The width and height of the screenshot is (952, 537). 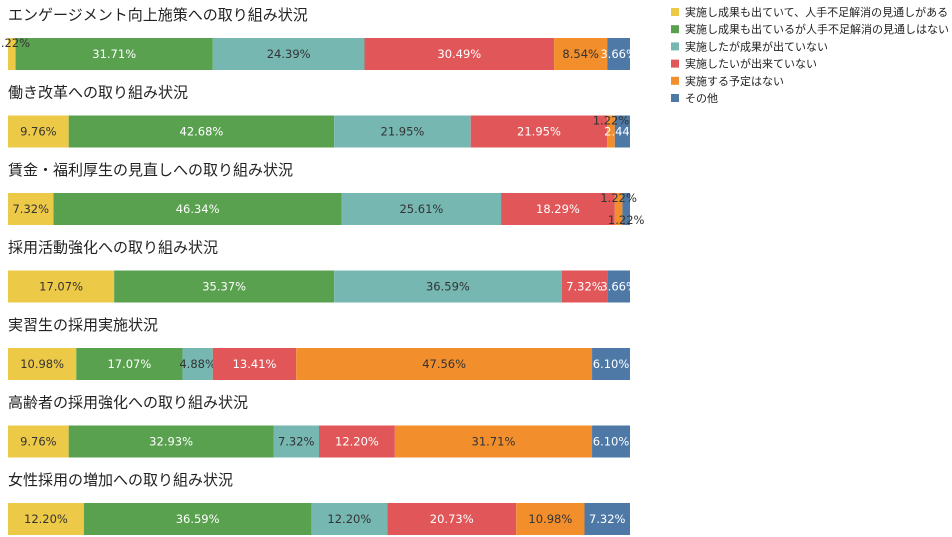 I want to click on row-title: 採用活動強化への取り組み状況, so click(x=113, y=248).